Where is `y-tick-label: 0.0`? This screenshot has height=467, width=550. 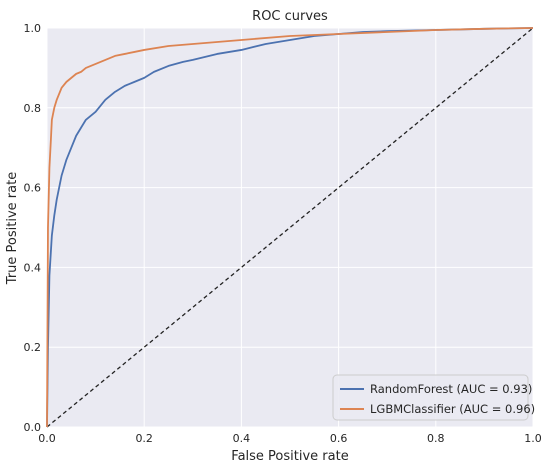 y-tick-label: 0.0 is located at coordinates (33, 427).